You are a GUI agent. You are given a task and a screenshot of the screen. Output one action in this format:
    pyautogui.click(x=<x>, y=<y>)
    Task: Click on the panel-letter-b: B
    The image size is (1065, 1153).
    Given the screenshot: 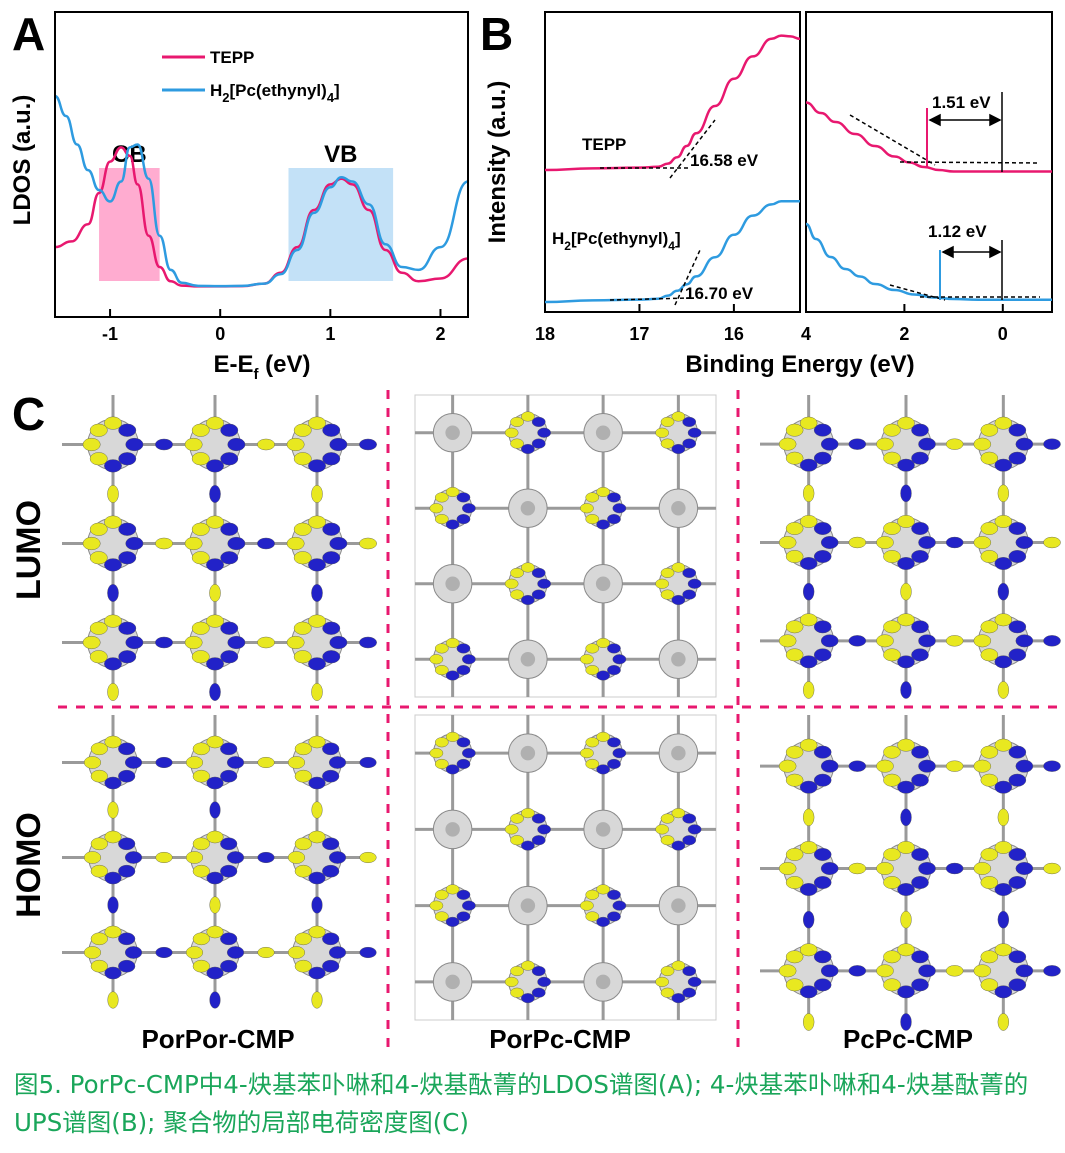 What is the action you would take?
    pyautogui.click(x=496, y=34)
    